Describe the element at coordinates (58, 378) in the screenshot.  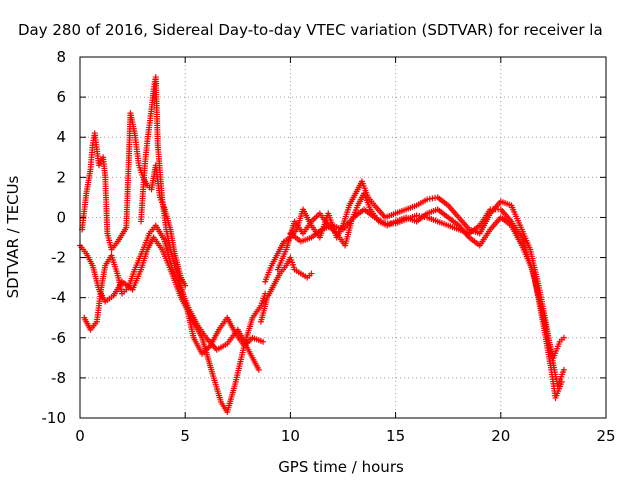
I see `y-tick-label: -8` at that location.